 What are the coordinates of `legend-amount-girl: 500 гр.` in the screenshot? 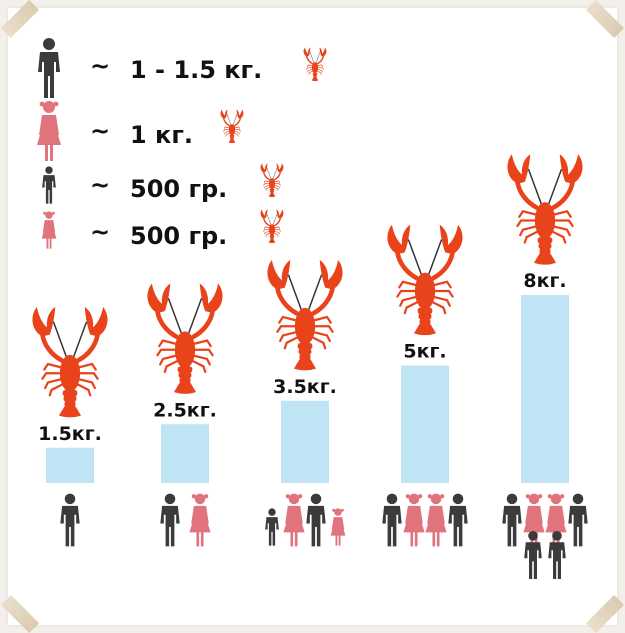 It's located at (179, 236).